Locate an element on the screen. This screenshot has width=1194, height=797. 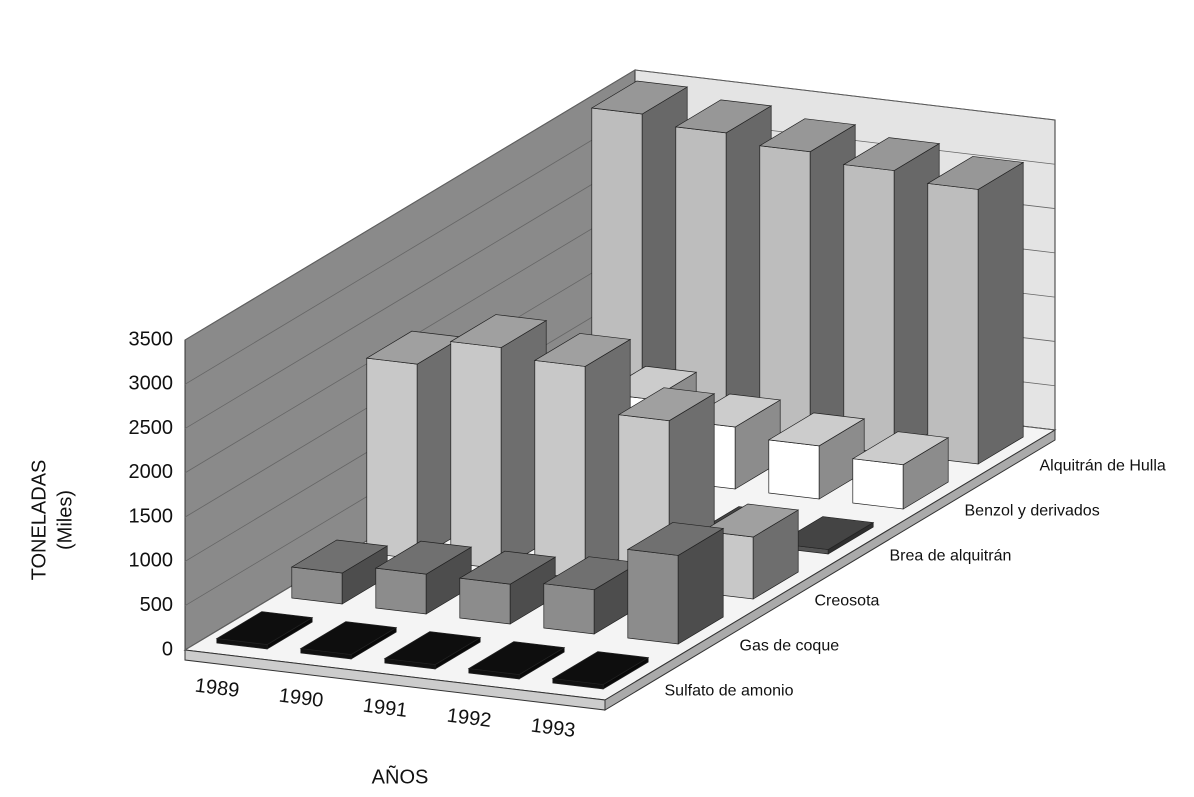
bar-side is located at coordinates (1000, 313).